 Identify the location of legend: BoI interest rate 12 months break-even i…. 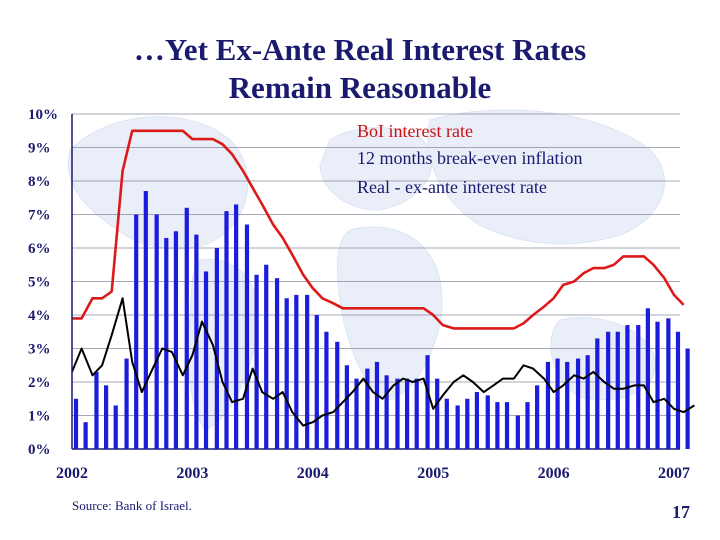
(469, 159).